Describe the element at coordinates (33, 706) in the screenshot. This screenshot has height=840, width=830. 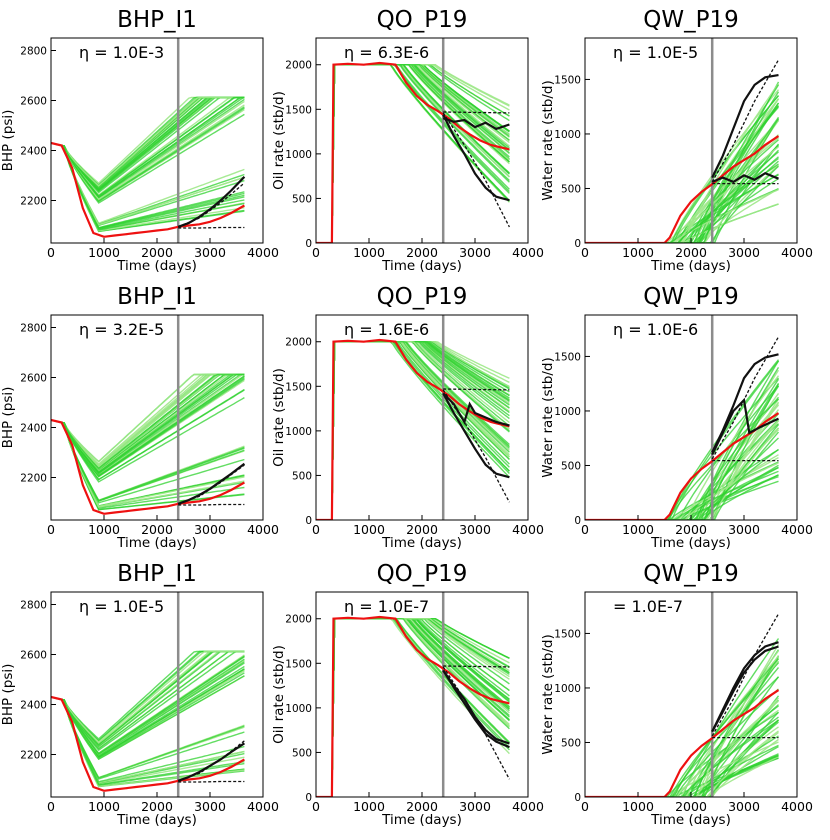
I see `y-tick-label: 2400` at that location.